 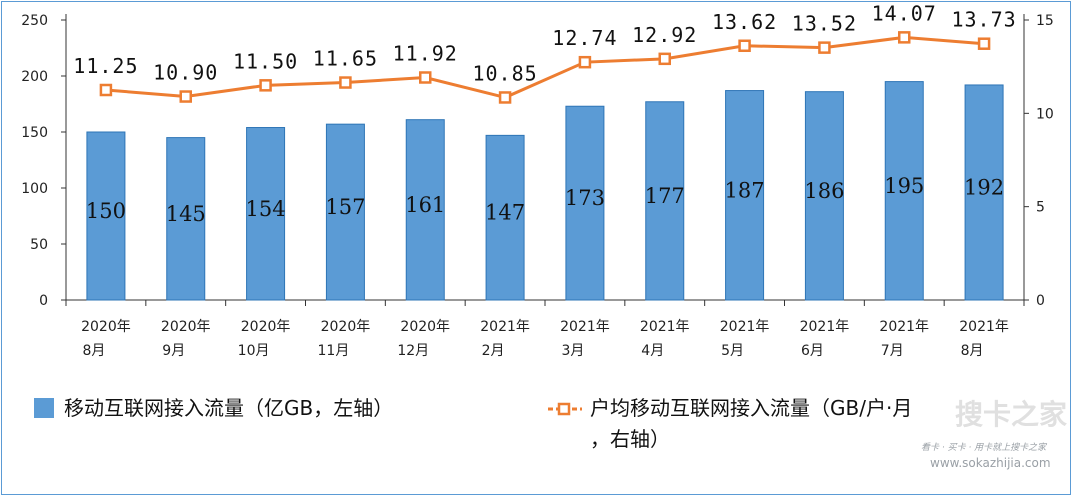 I want to click on line-value-label: 13.62, so click(x=744, y=22).